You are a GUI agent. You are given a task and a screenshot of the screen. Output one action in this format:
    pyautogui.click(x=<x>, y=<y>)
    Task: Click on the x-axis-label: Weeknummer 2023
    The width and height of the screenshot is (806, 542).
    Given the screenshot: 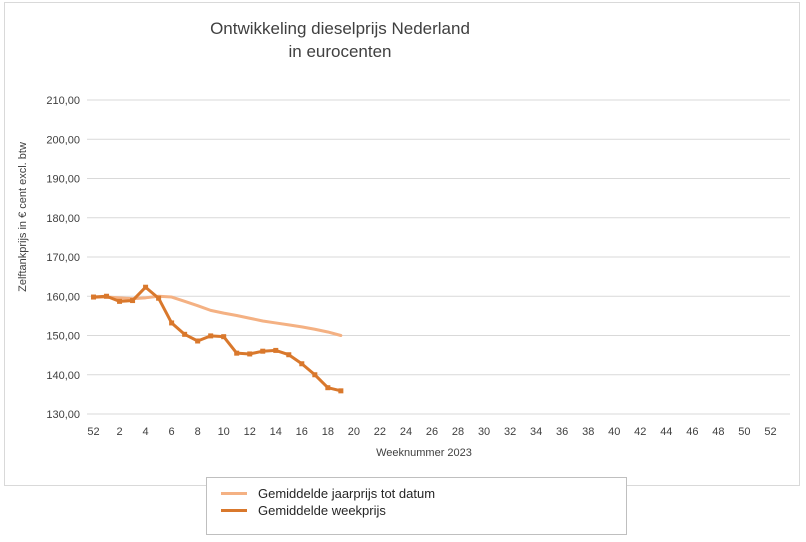 What is the action you would take?
    pyautogui.click(x=424, y=453)
    